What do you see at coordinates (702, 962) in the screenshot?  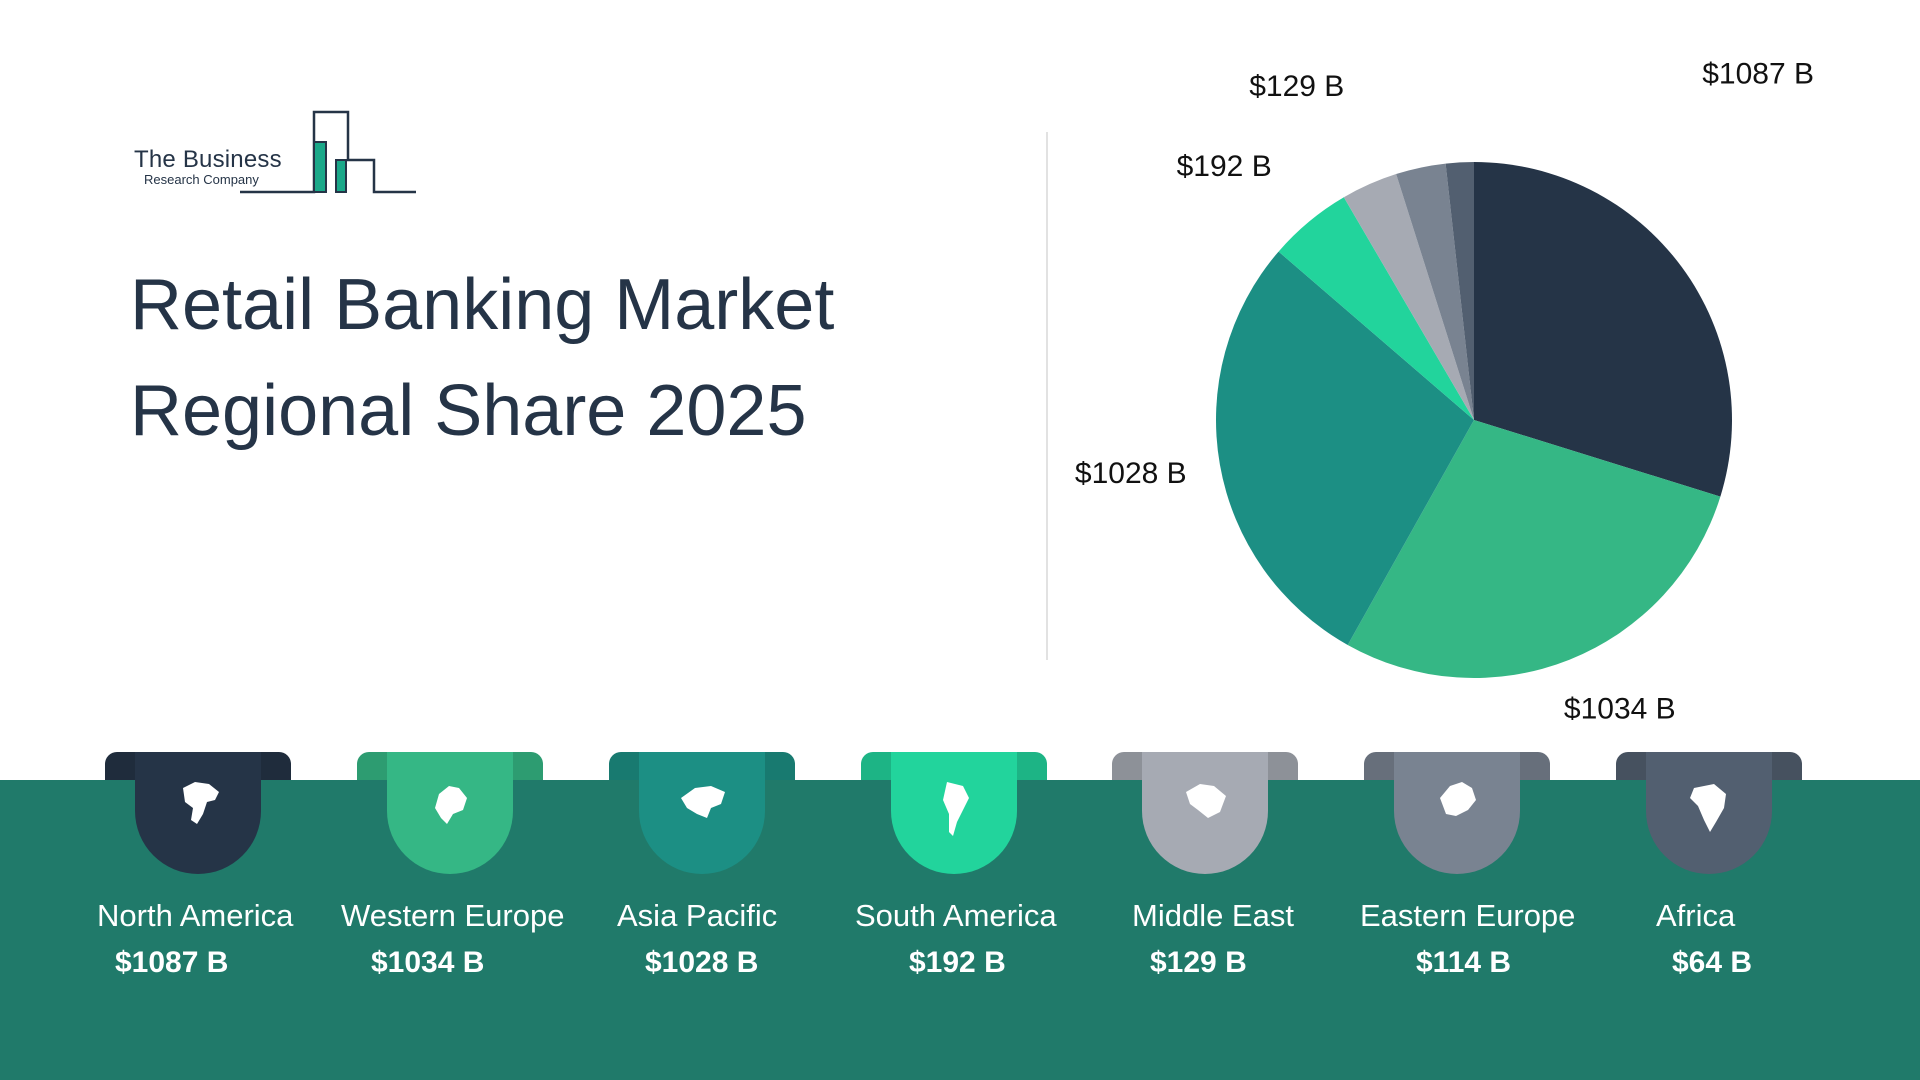 I see `region-value-asia-pacific: $1028 B` at bounding box center [702, 962].